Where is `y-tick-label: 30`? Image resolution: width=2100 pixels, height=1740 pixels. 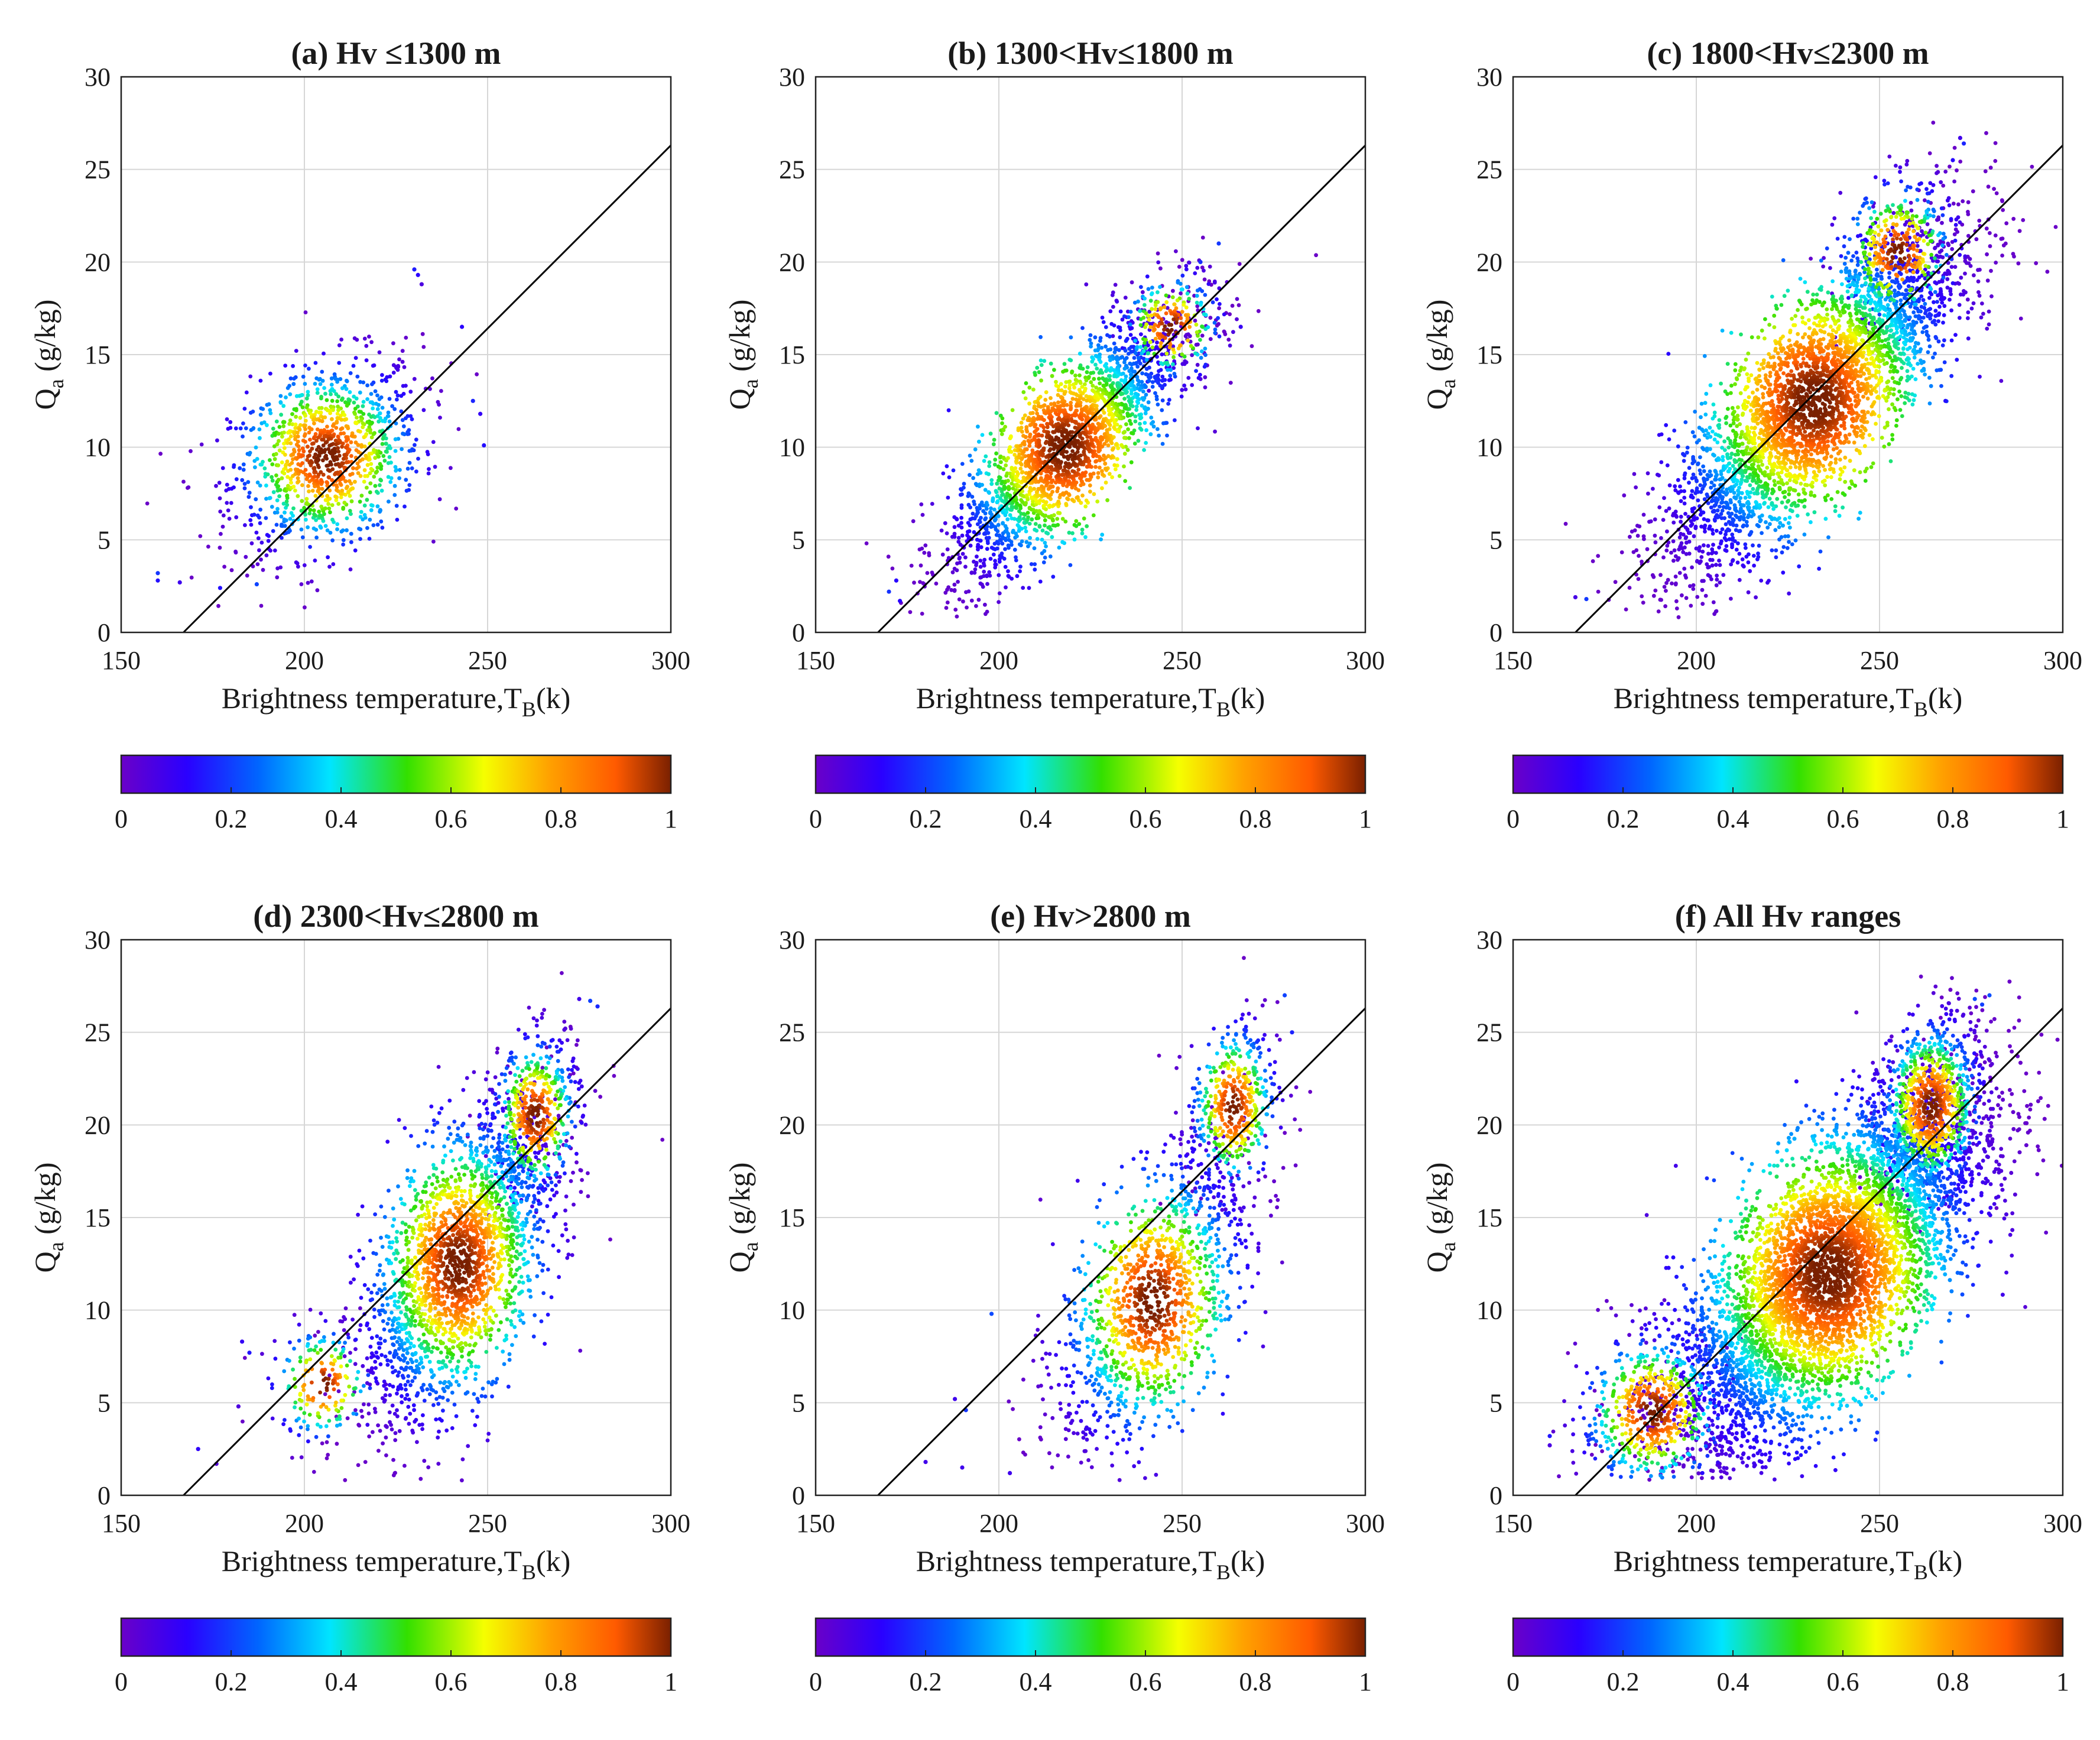 y-tick-label: 30 is located at coordinates (98, 77).